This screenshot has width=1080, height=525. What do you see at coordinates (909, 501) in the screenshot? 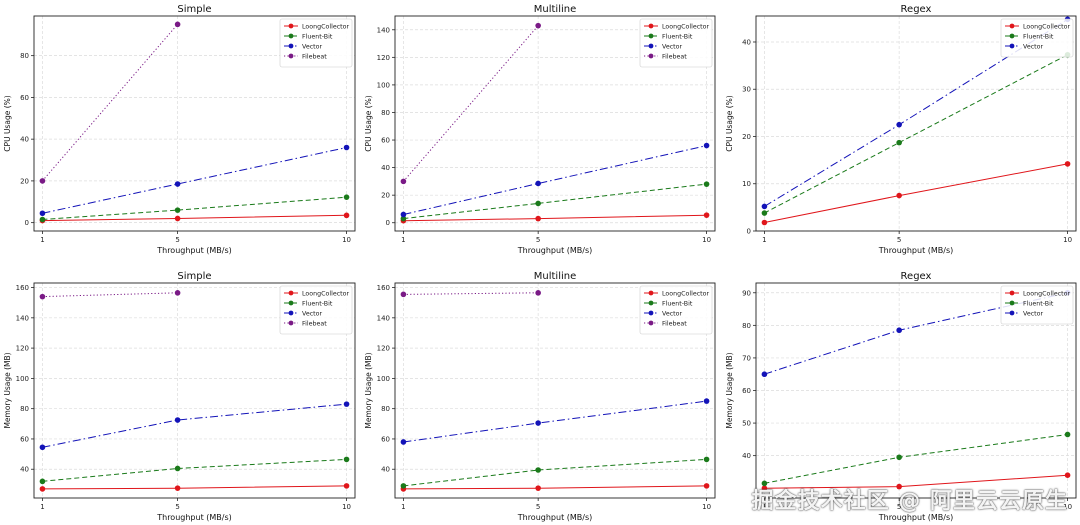
I see `watermark: 掘金技术社区 @ 阿里云云原生` at bounding box center [909, 501].